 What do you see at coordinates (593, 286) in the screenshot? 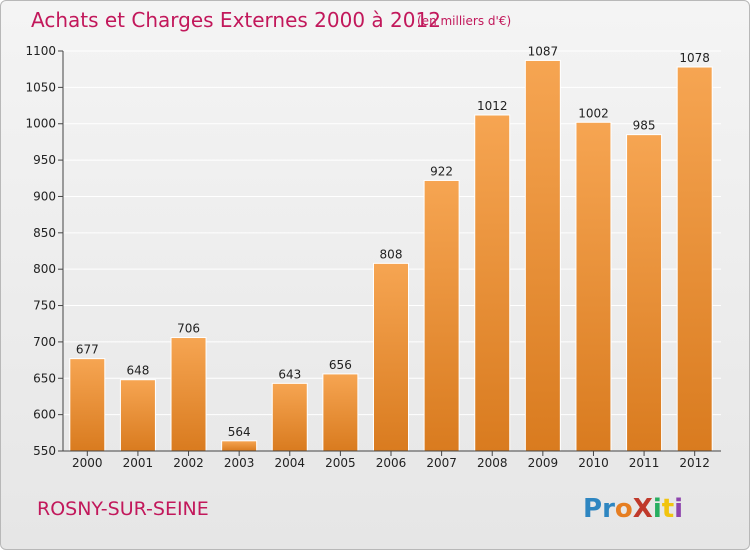
I see `bar-2010` at bounding box center [593, 286].